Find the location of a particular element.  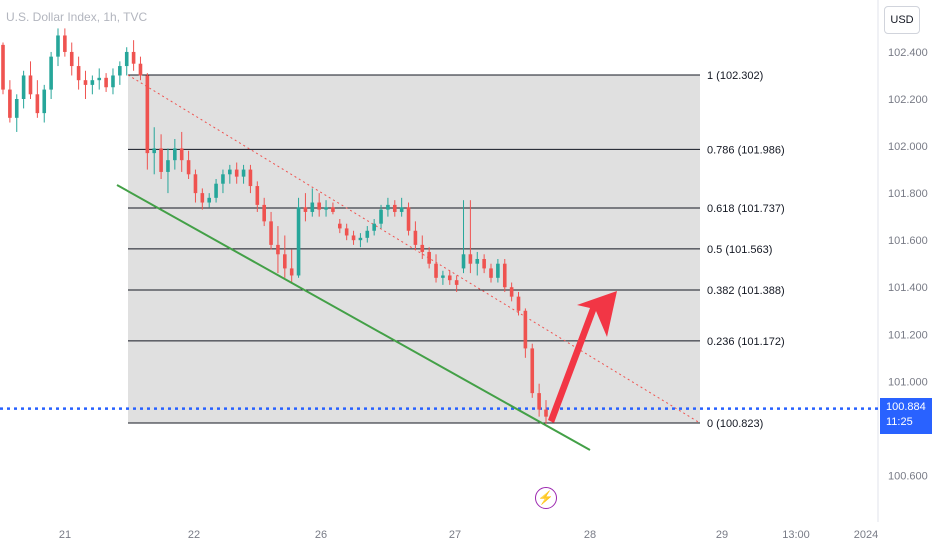

time-tick-label: 29 is located at coordinates (722, 535).